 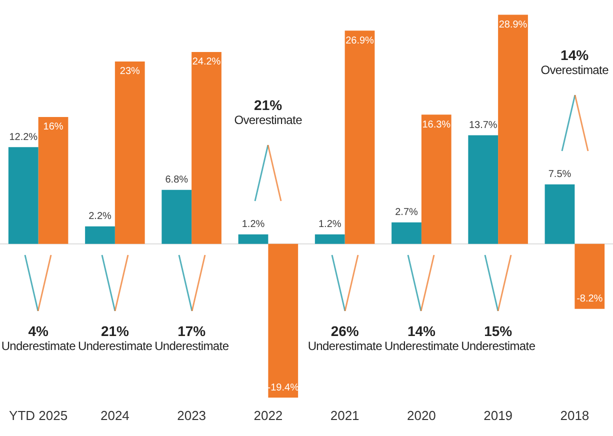 I want to click on data-label: -8.2%, so click(x=589, y=299).